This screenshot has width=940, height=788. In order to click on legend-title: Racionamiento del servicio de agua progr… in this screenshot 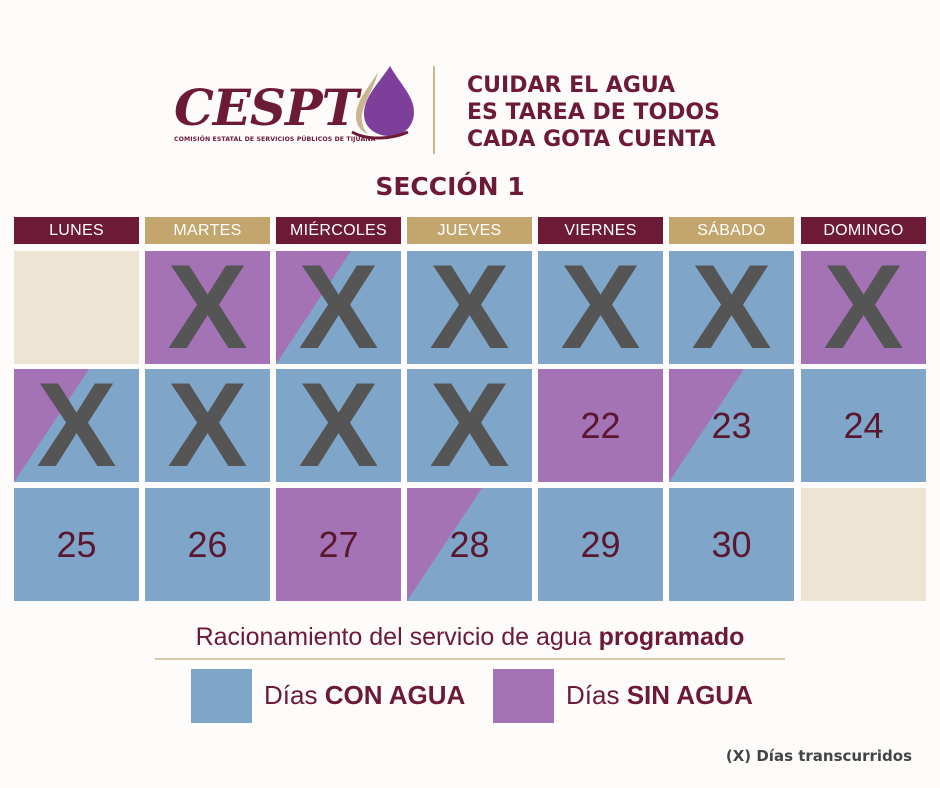, I will do `click(470, 637)`.